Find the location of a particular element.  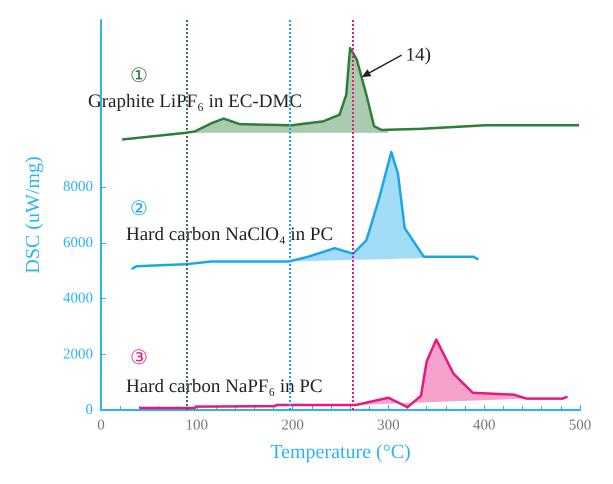

x-tick-label: 400 is located at coordinates (484, 426).